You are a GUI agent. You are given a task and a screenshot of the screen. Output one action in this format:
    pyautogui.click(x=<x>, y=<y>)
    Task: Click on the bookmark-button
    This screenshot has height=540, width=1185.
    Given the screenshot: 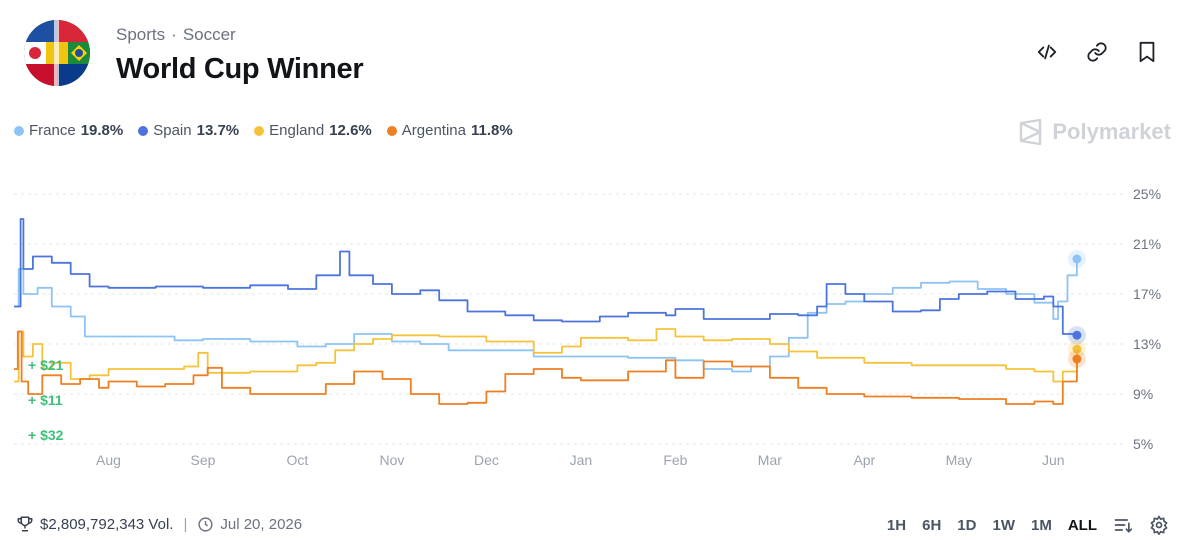 What is the action you would take?
    pyautogui.click(x=1147, y=52)
    